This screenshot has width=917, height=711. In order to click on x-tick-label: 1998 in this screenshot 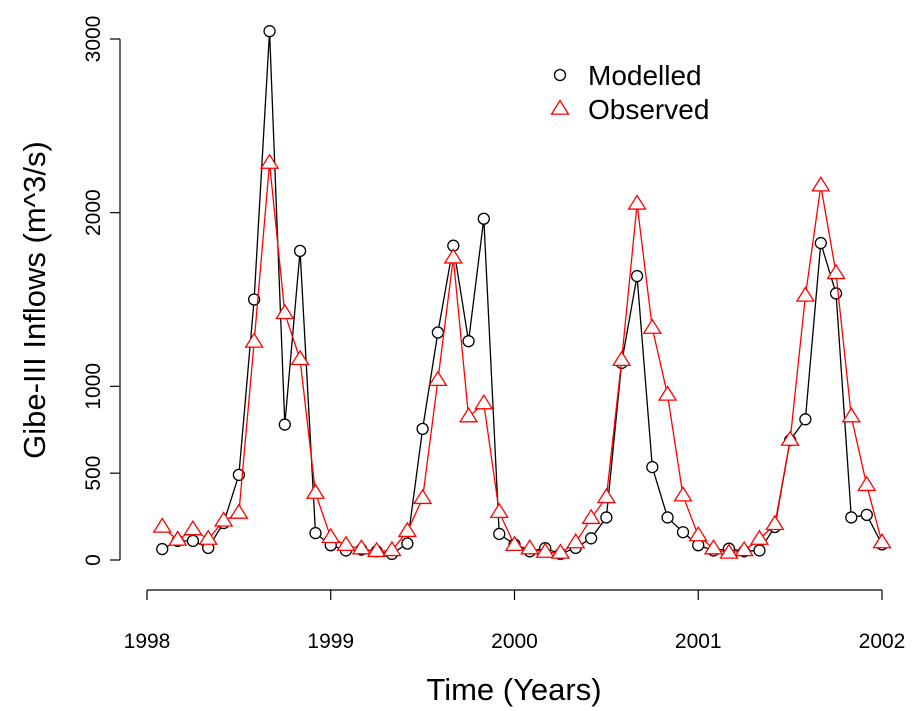, I will do `click(147, 641)`.